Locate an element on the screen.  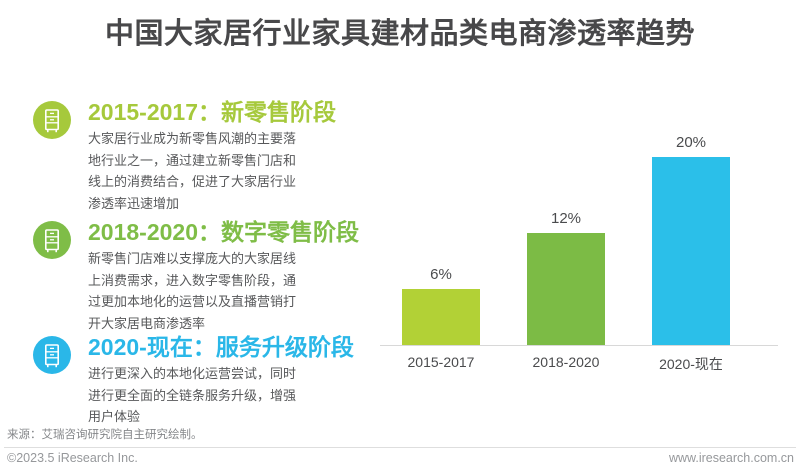
x-axis-line is located at coordinates (579, 345).